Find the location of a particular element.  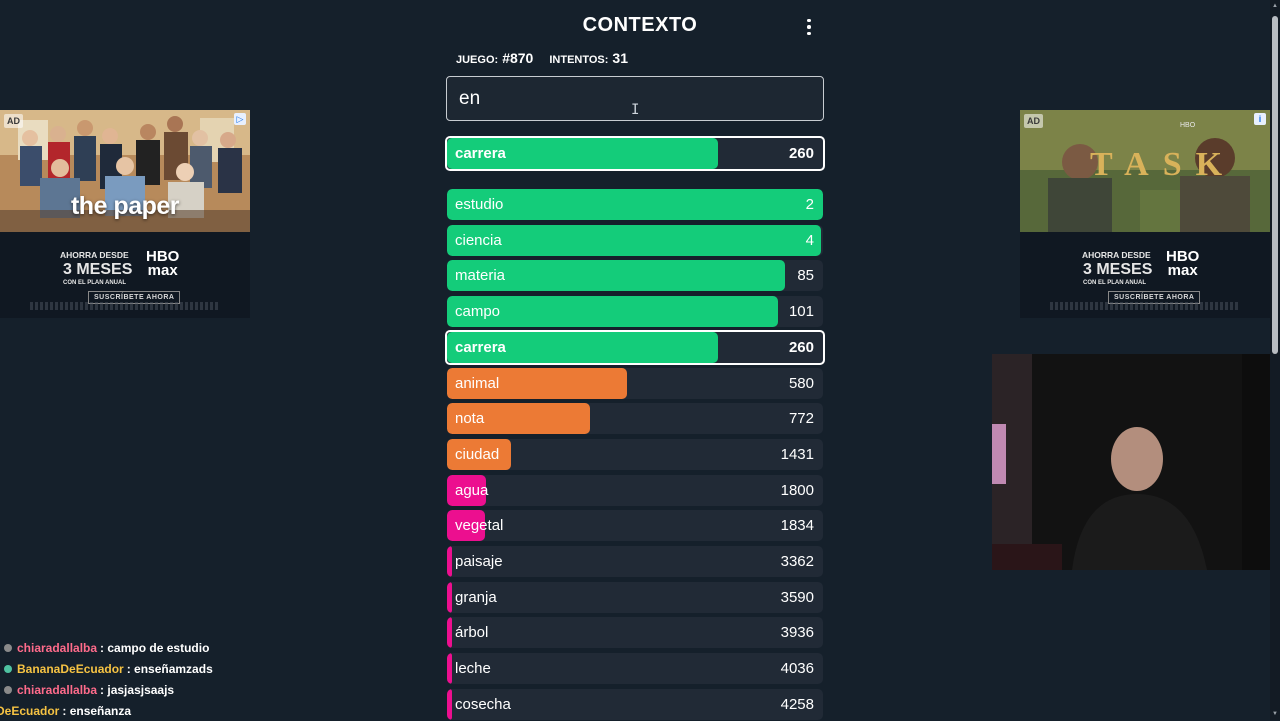

adchoices-icon: ▷ is located at coordinates (240, 119).